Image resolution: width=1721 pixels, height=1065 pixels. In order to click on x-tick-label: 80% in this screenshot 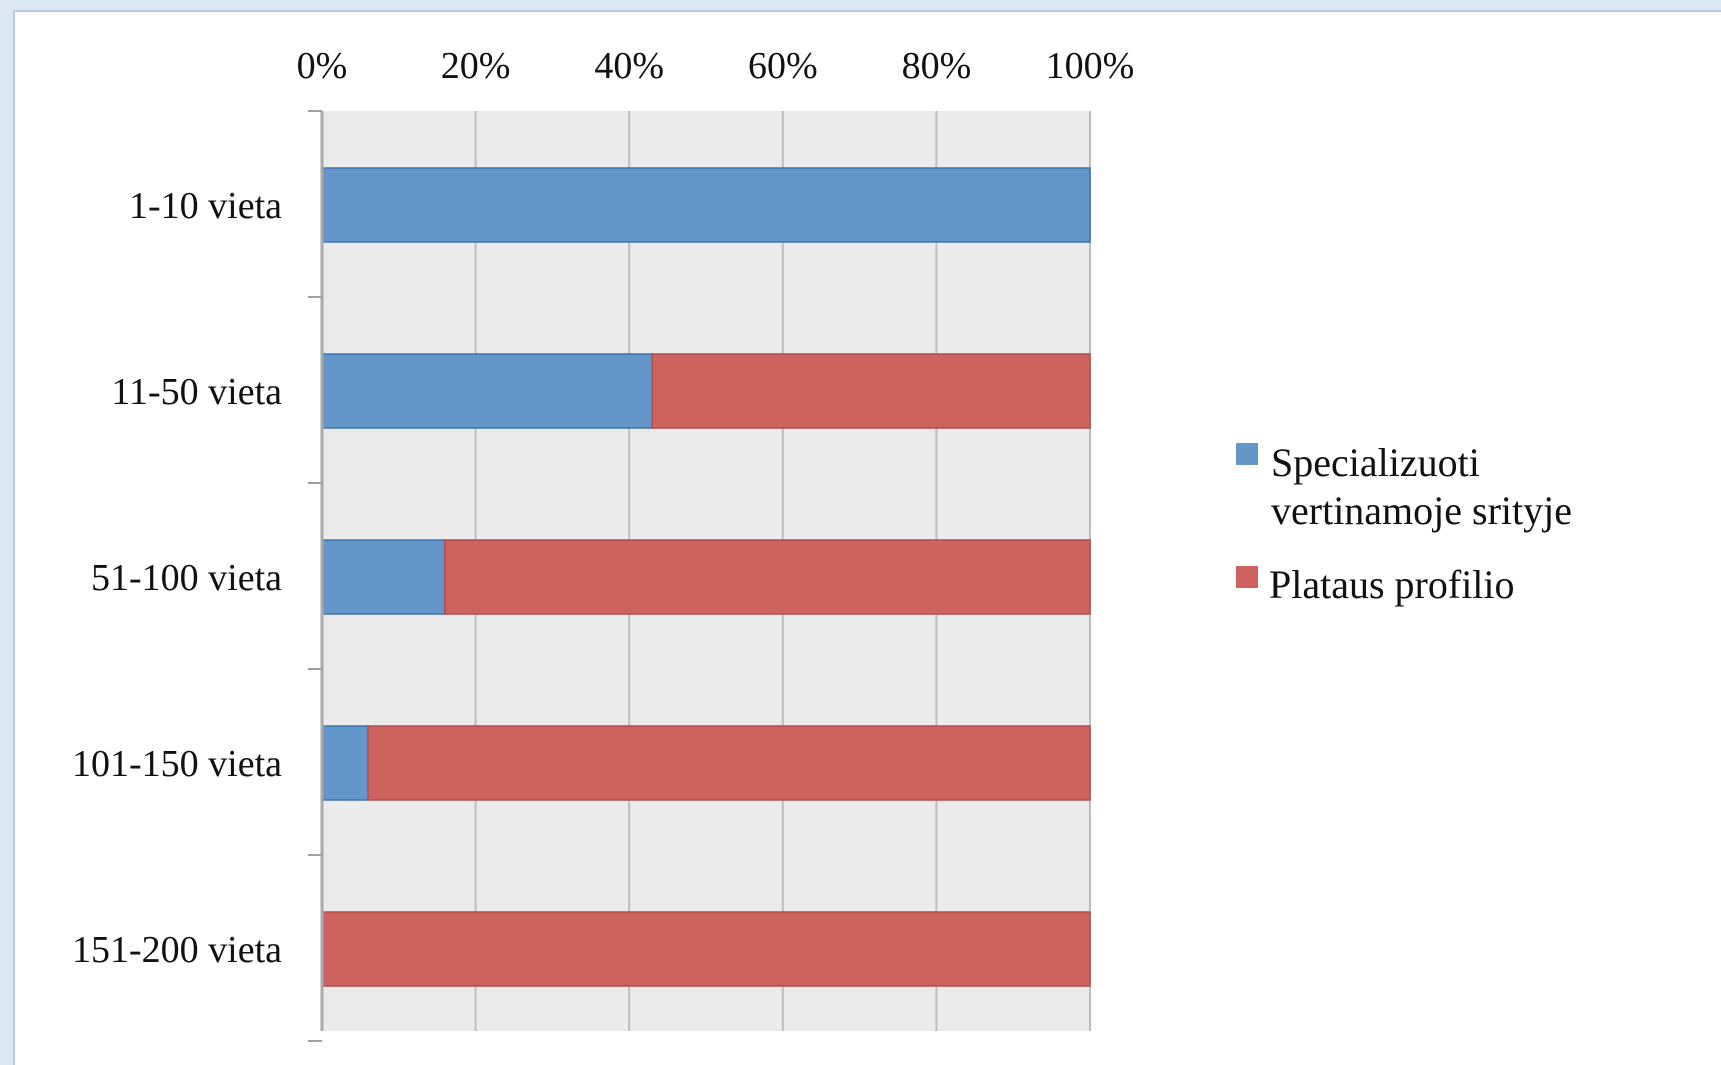, I will do `click(937, 66)`.